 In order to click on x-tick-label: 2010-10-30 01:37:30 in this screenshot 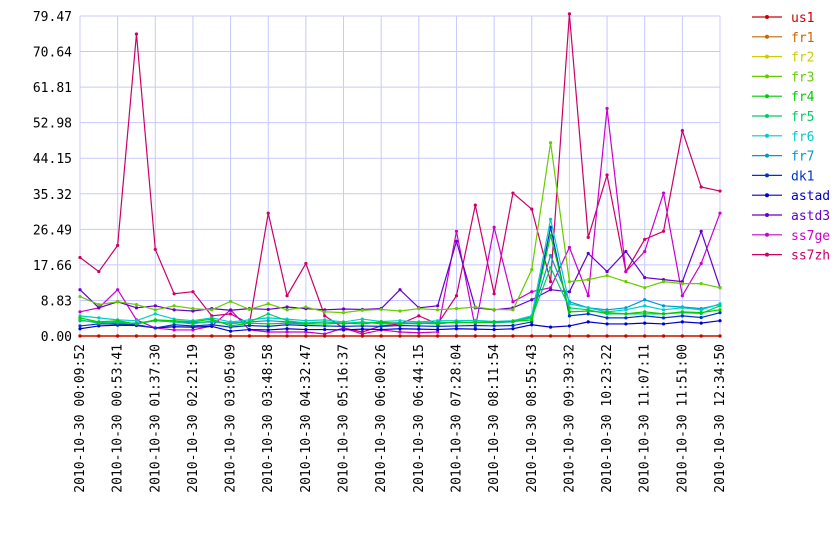, I will do `click(155, 418)`.